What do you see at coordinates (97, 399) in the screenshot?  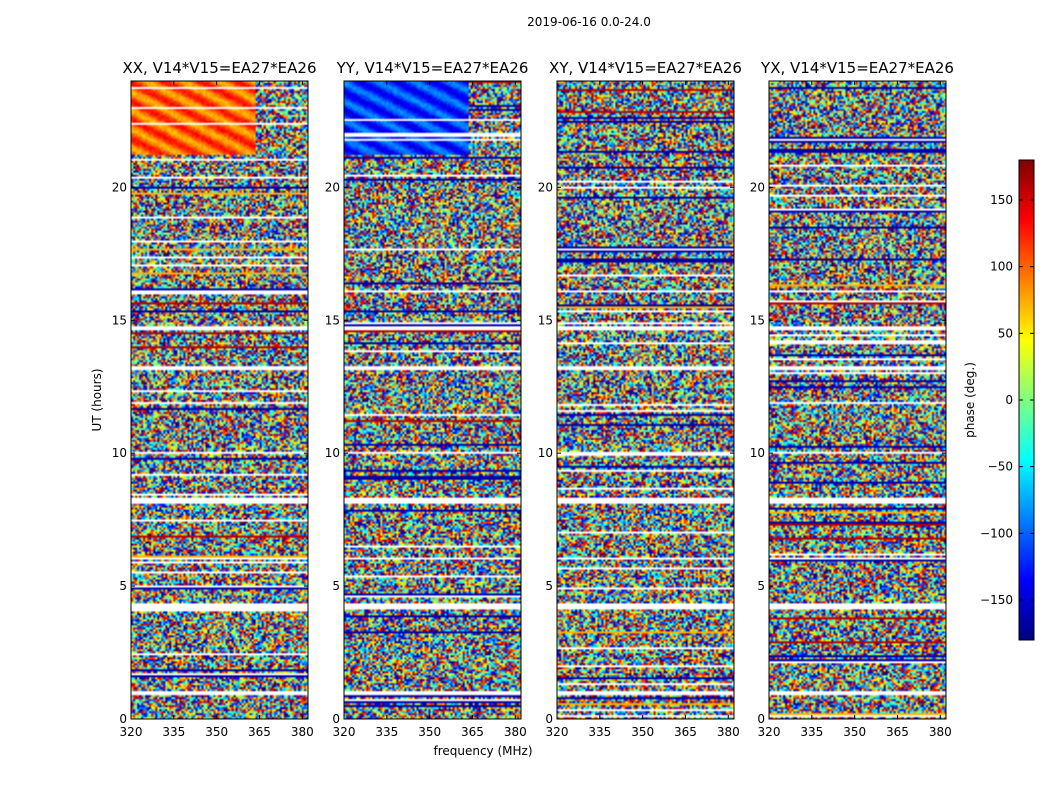 I see `y-axis-label: UT (hours)` at bounding box center [97, 399].